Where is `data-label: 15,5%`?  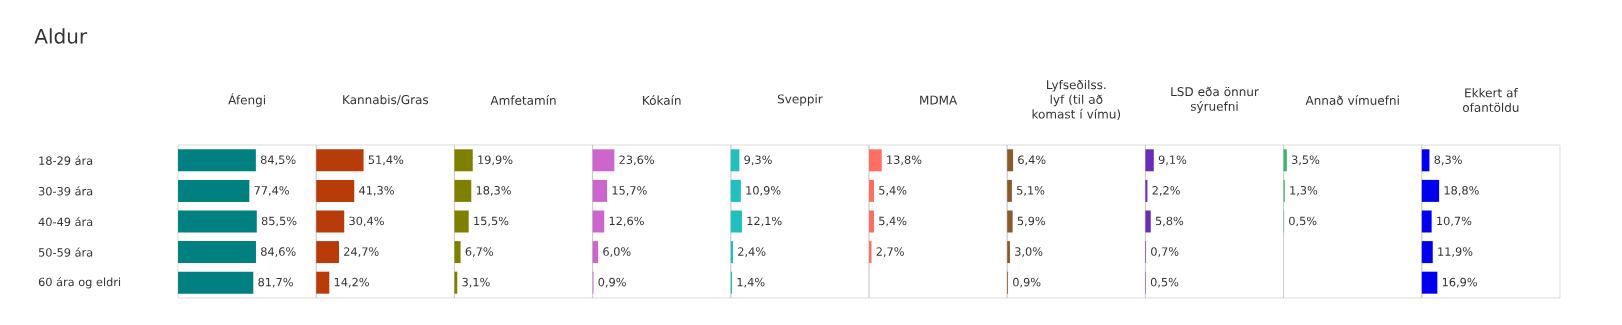
data-label: 15,5% is located at coordinates (491, 221).